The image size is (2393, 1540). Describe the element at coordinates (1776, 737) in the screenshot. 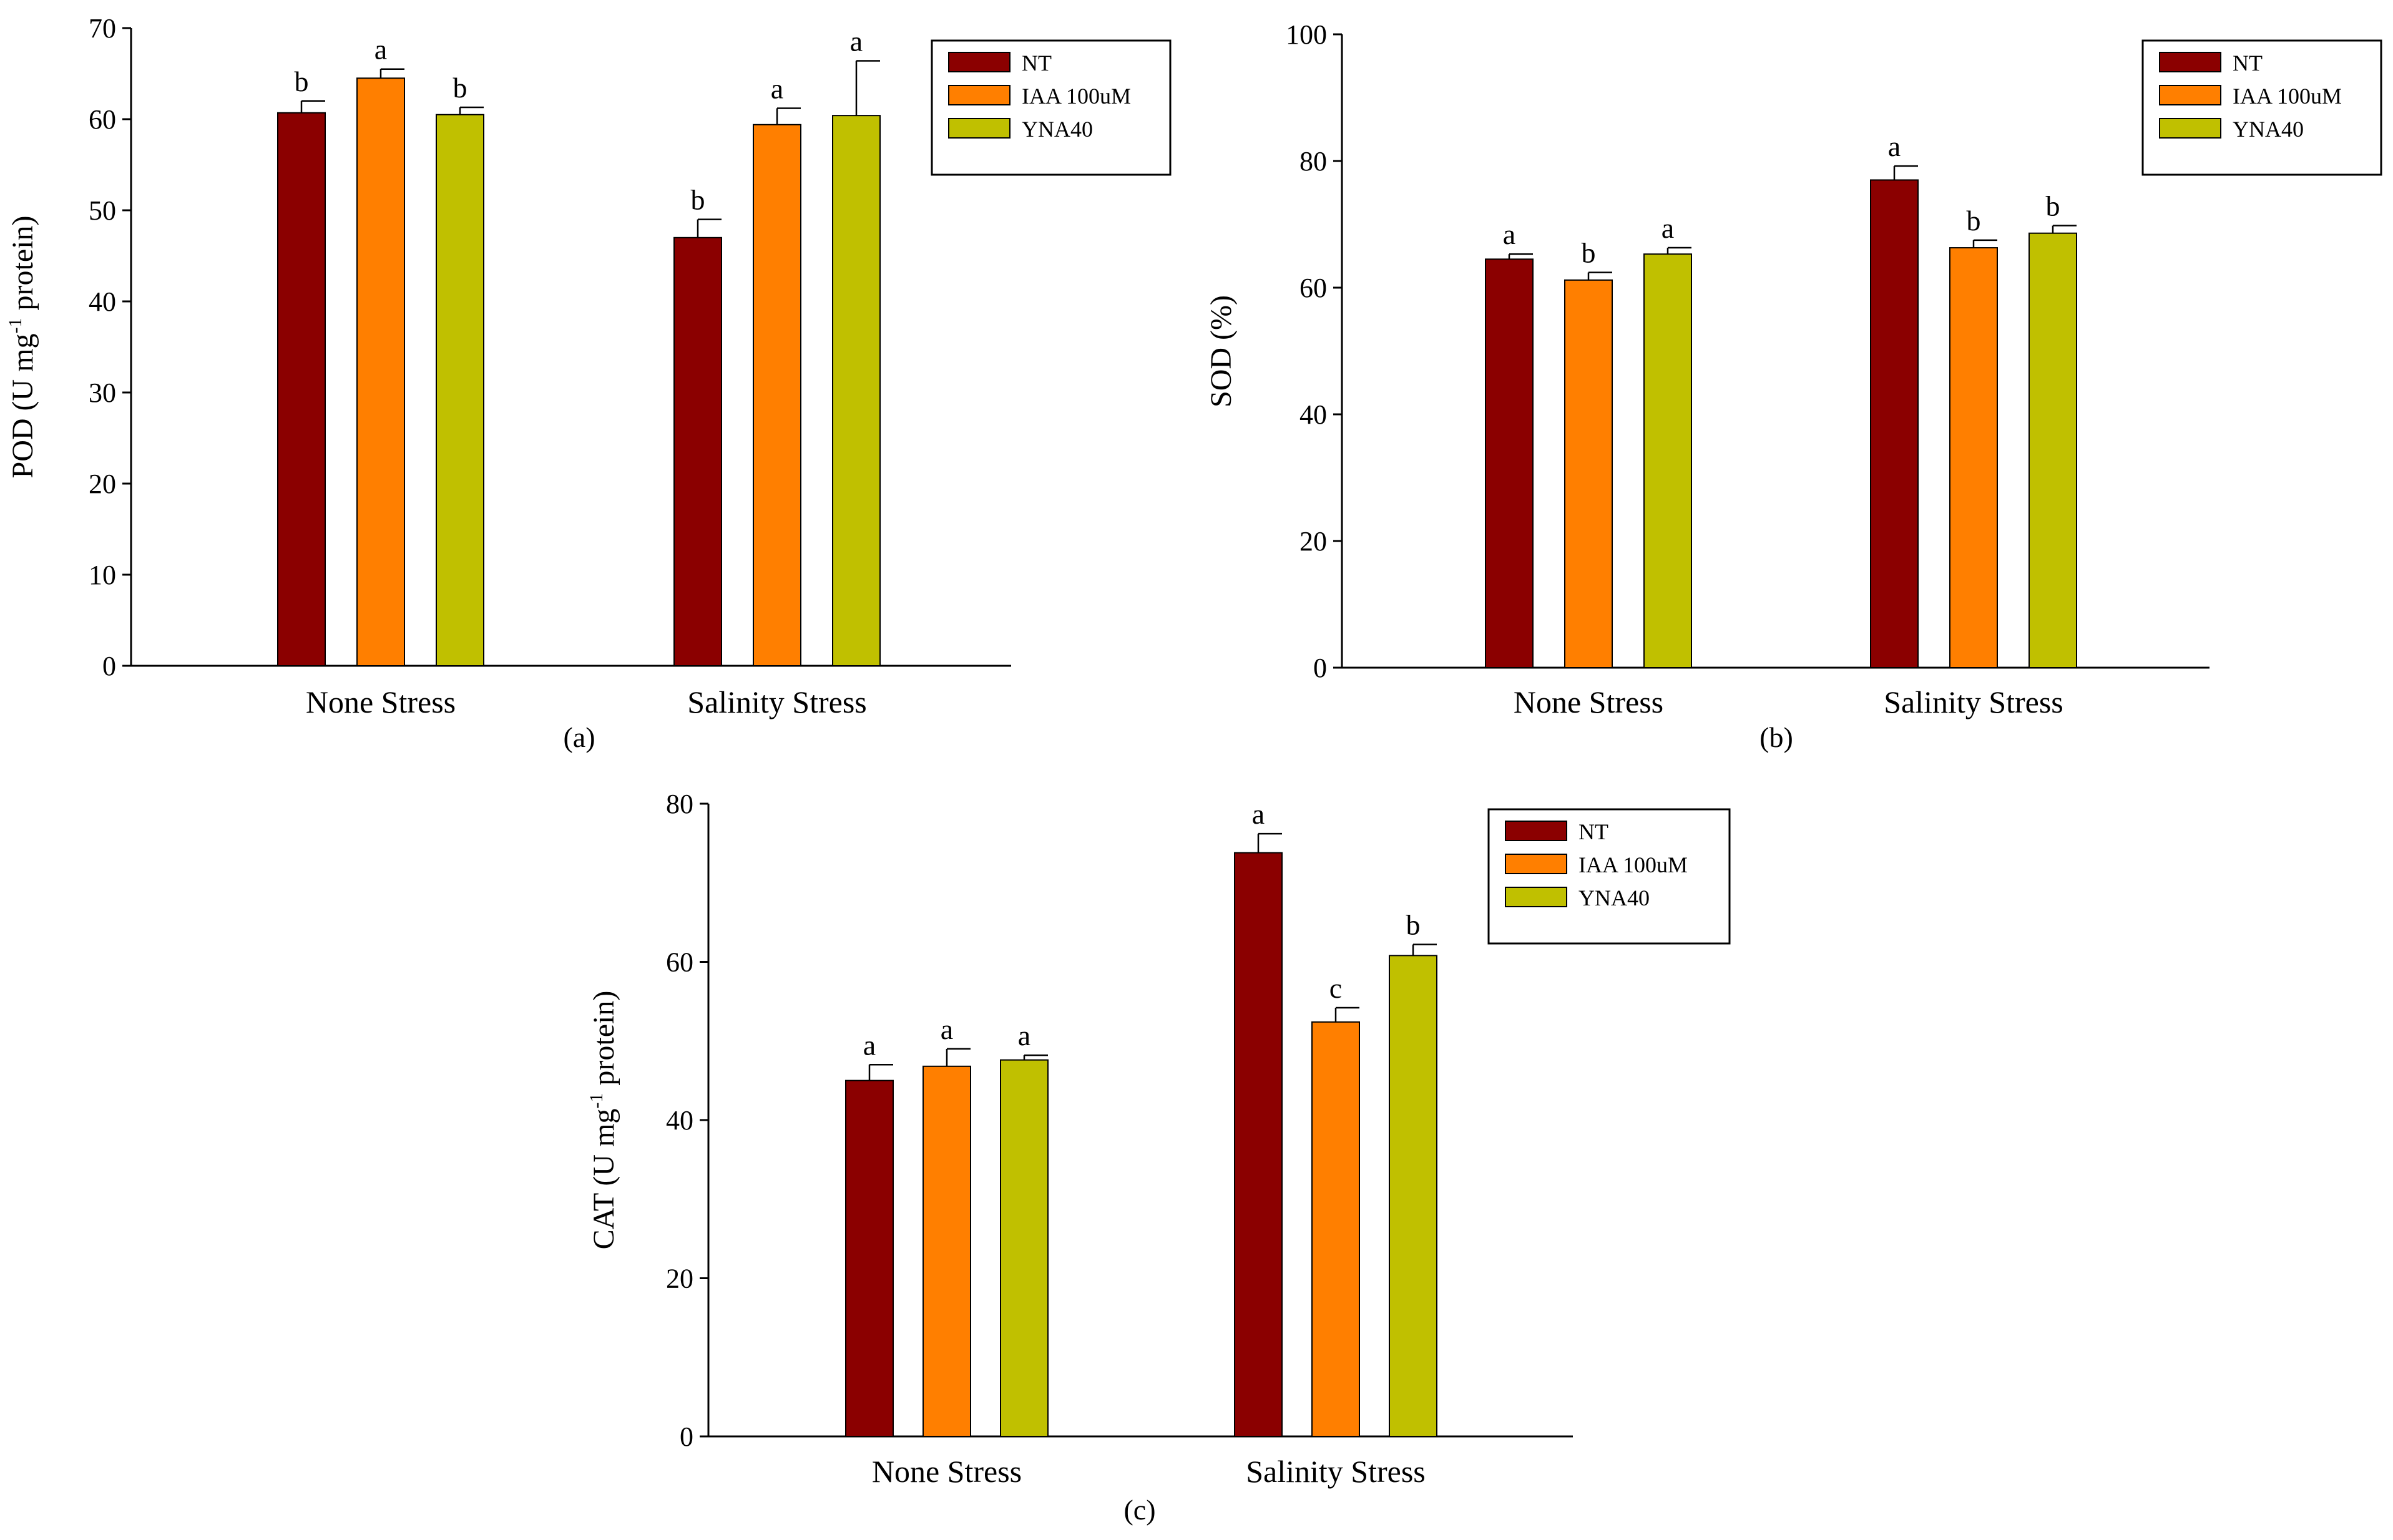

I see `panel-label: (b)` at that location.